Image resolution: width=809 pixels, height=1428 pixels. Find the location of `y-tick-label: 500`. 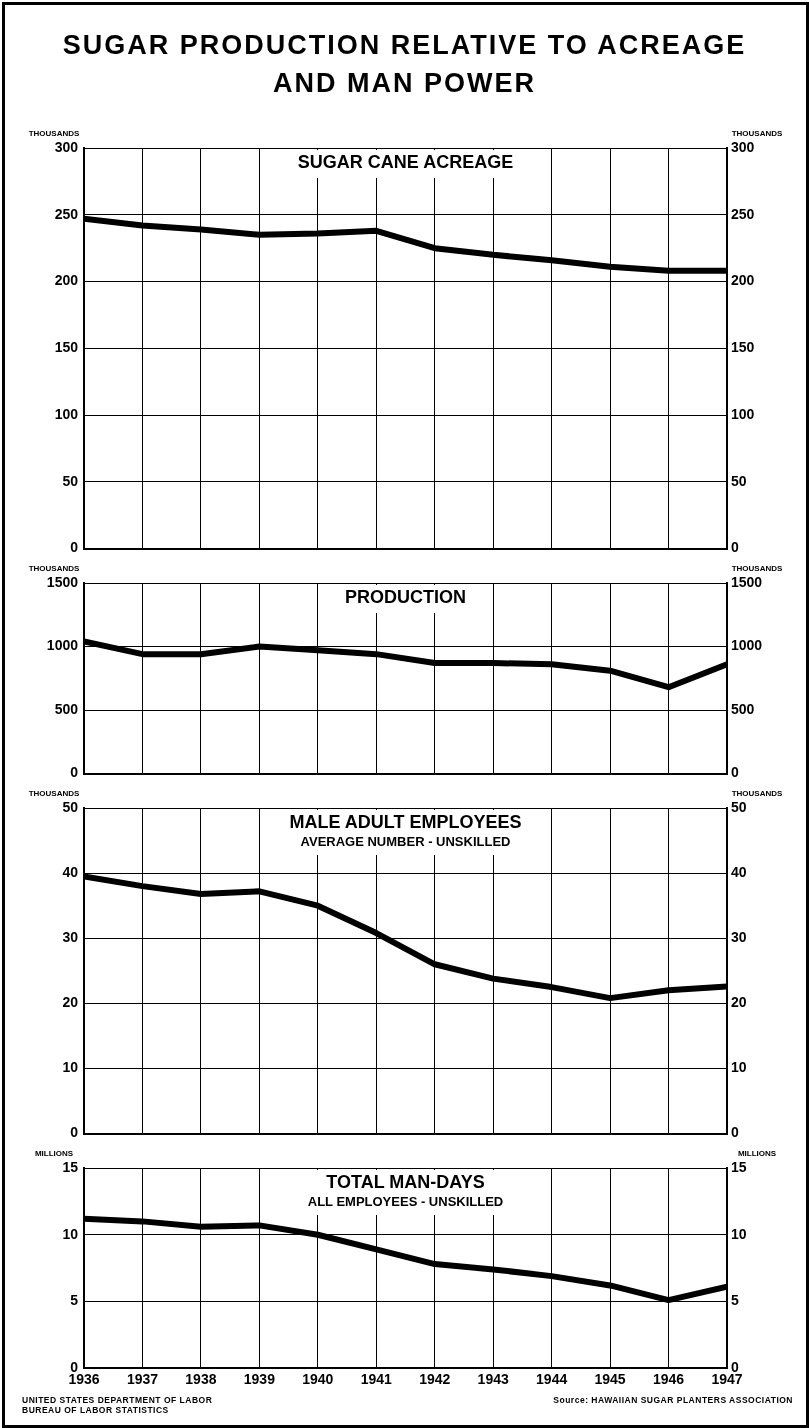

y-tick-label: 500 is located at coordinates (66, 708).